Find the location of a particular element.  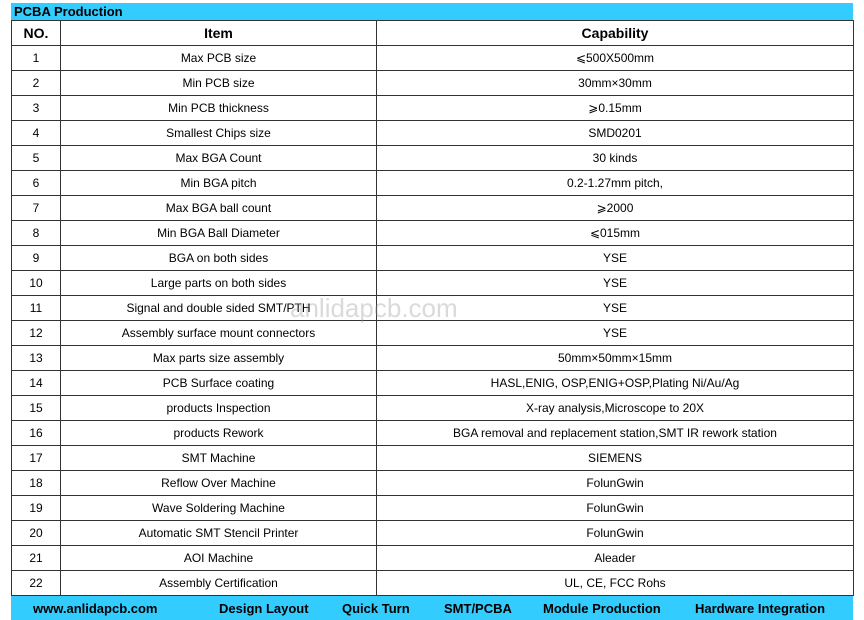

cell-no: 20 is located at coordinates (36, 533).